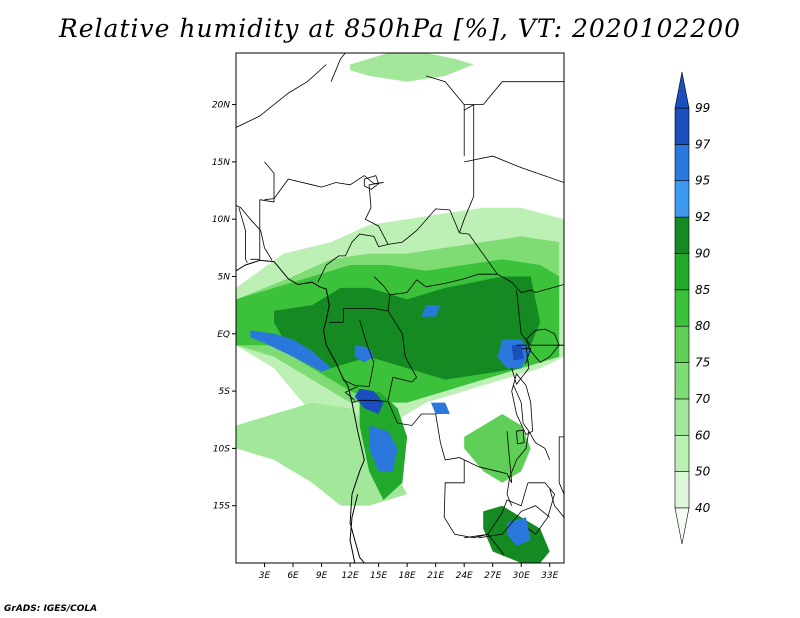 This screenshot has height=618, width=800. Describe the element at coordinates (300, 411) in the screenshot. I see `coastline` at that location.